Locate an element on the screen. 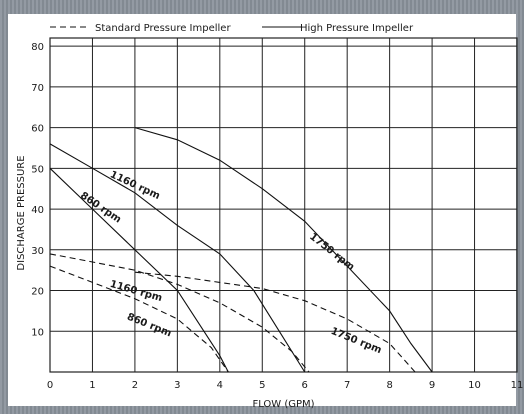 The width and height of the screenshot is (524, 414). y-tick-label: 50 is located at coordinates (37, 169).